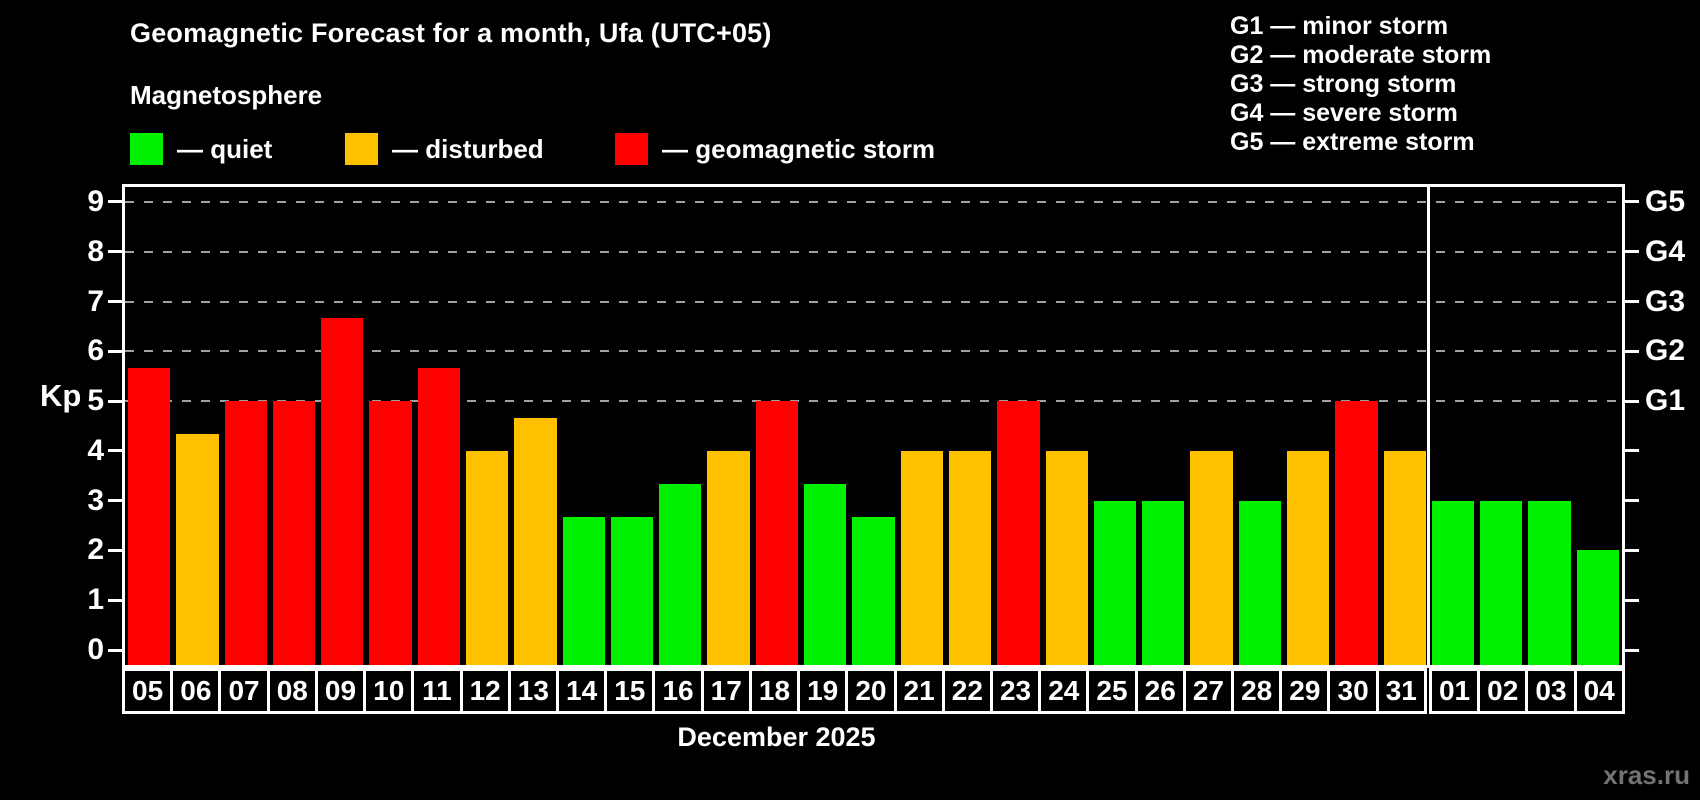 The width and height of the screenshot is (1700, 800). I want to click on day-label-28: 28, so click(1257, 691).